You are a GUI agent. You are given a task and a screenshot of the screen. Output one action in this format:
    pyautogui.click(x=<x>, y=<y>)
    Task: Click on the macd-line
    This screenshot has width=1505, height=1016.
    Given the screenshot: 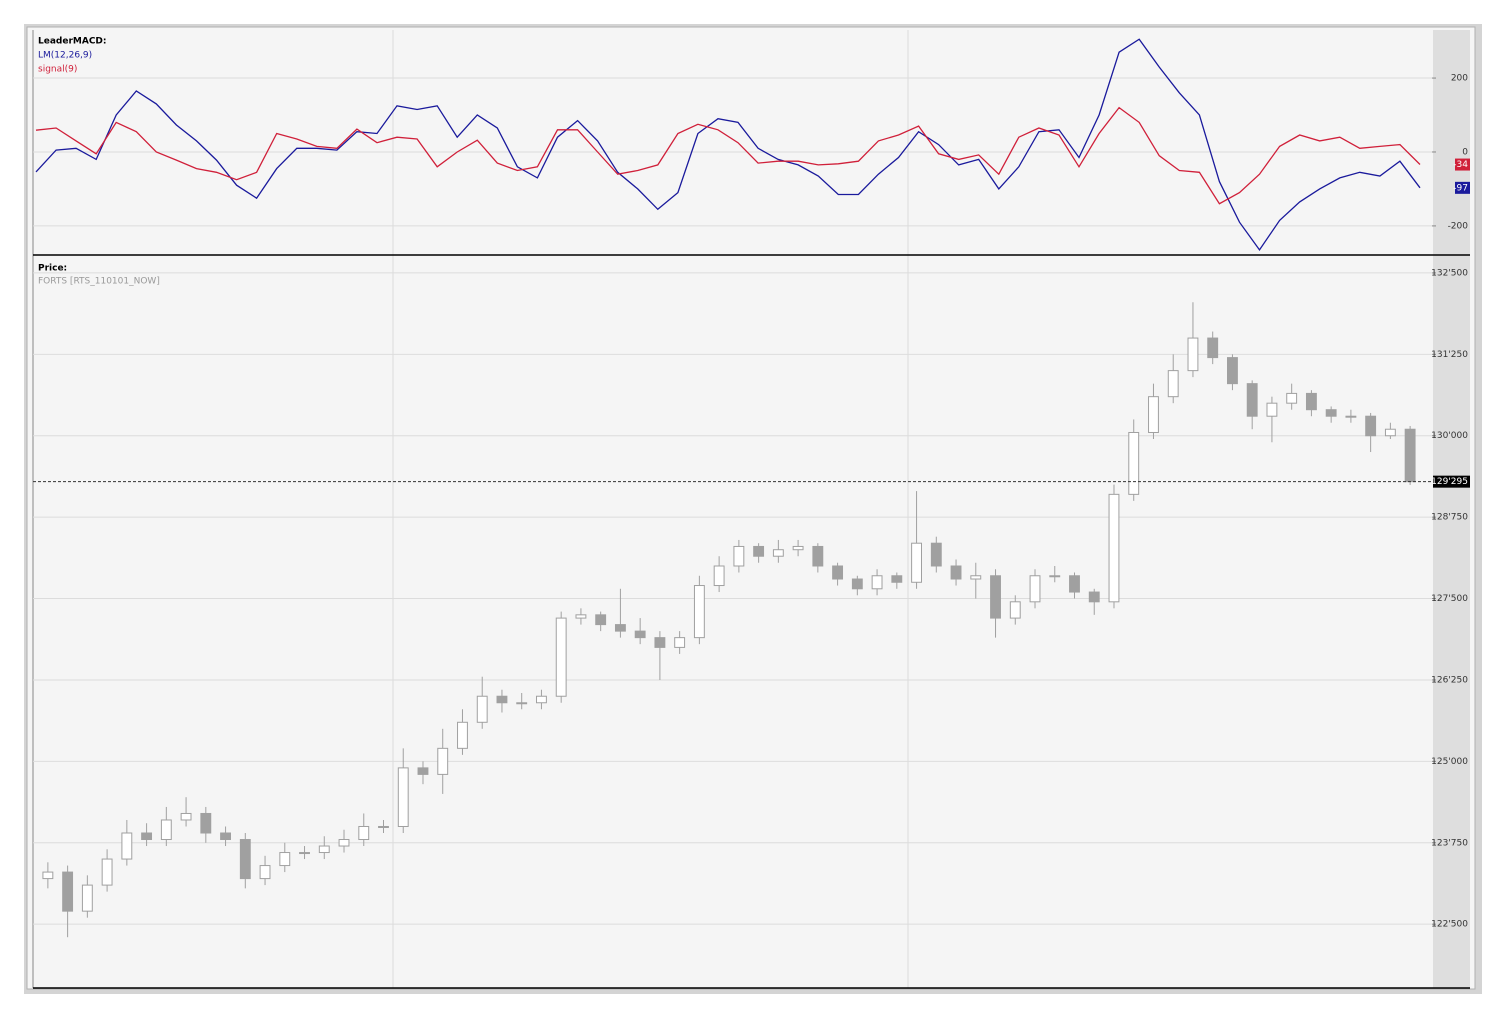 What is the action you would take?
    pyautogui.click(x=728, y=155)
    